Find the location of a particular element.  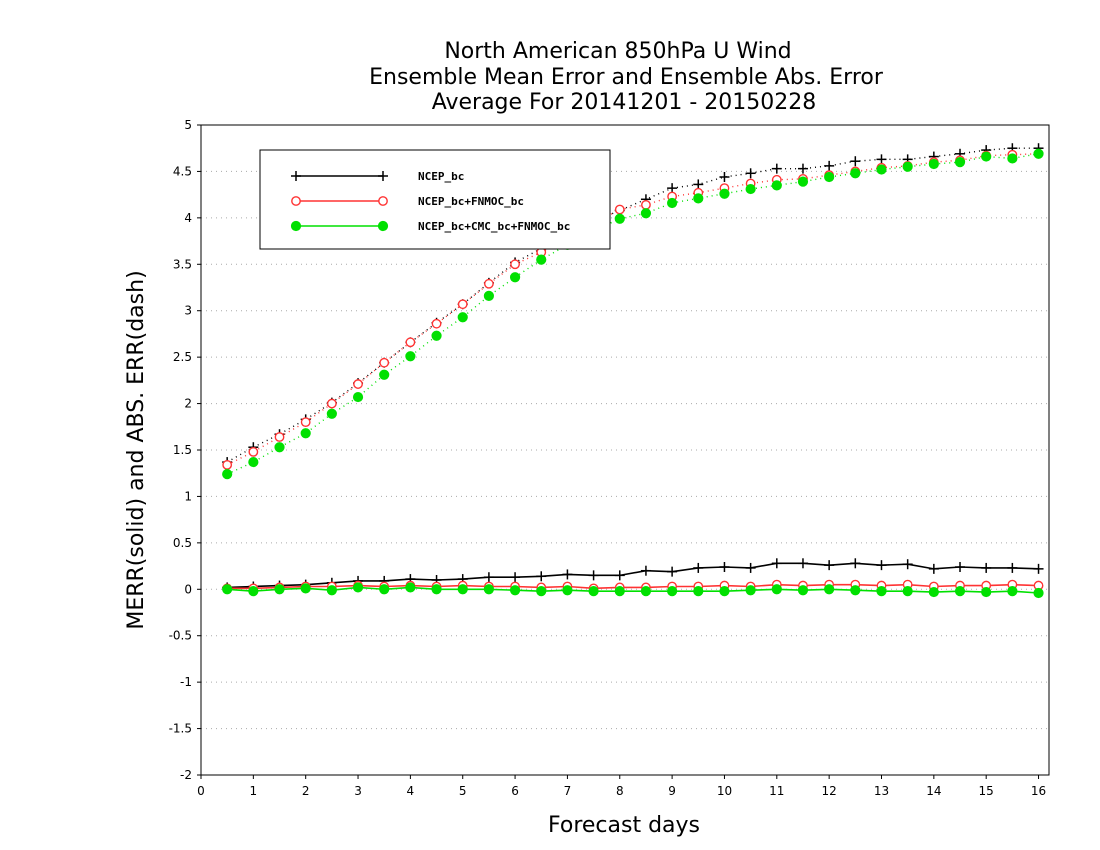

legend-item: NCEP_bc+FNMOC_bc is located at coordinates (407, 201).